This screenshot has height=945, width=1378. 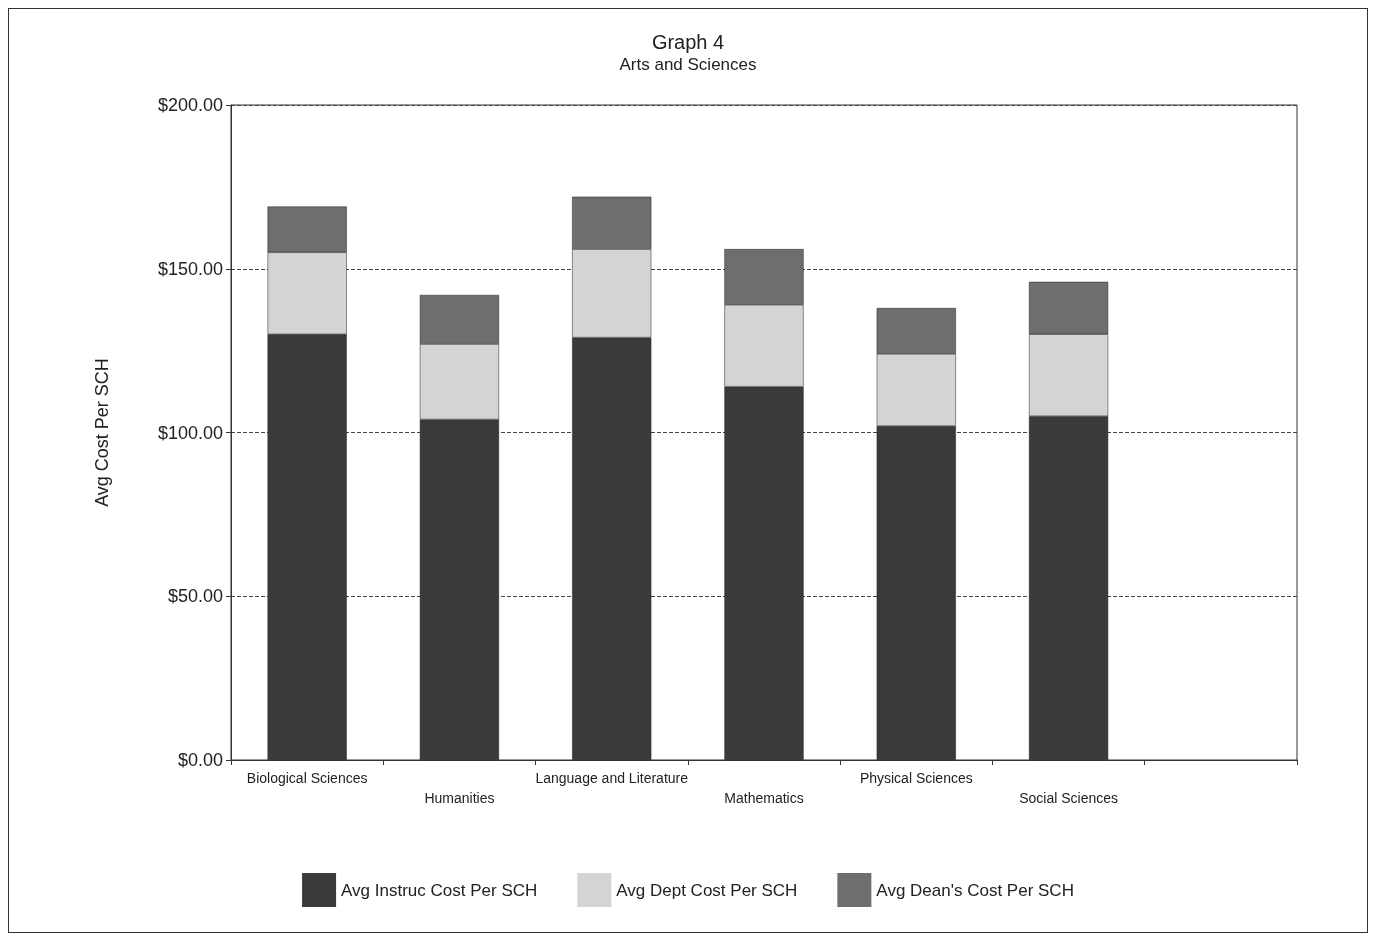 What do you see at coordinates (190, 432) in the screenshot?
I see `y-tick-label: $100.00` at bounding box center [190, 432].